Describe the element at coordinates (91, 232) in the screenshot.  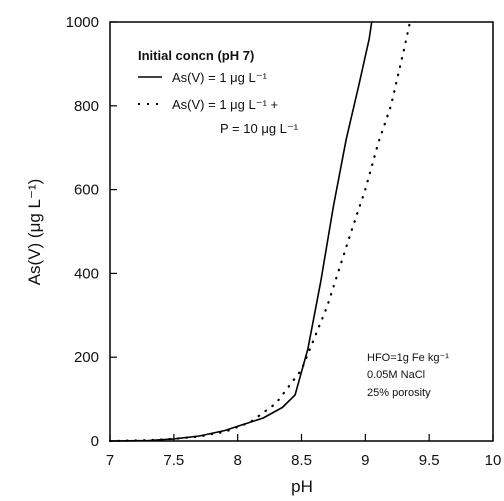
I see `y-axis-ticks: 0 200 400 600 800 1000` at that location.